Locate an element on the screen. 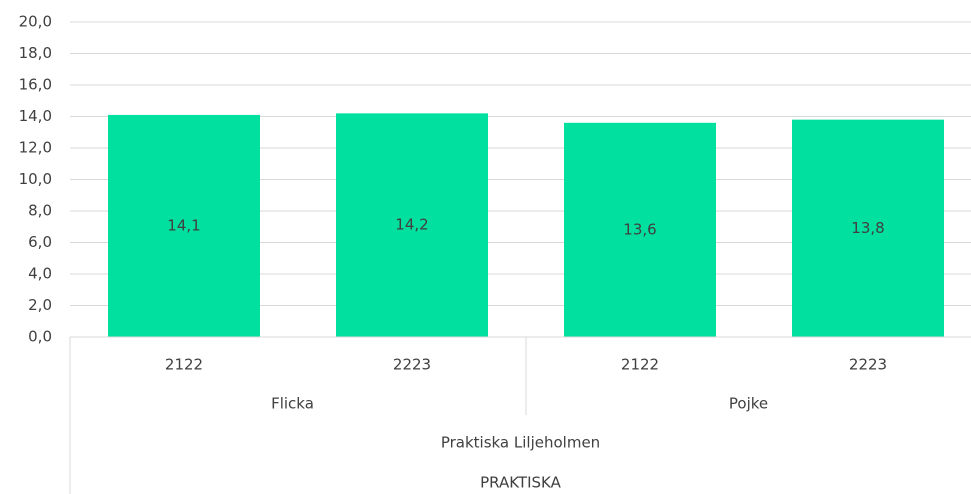  data-label: 13,8 is located at coordinates (867, 228).